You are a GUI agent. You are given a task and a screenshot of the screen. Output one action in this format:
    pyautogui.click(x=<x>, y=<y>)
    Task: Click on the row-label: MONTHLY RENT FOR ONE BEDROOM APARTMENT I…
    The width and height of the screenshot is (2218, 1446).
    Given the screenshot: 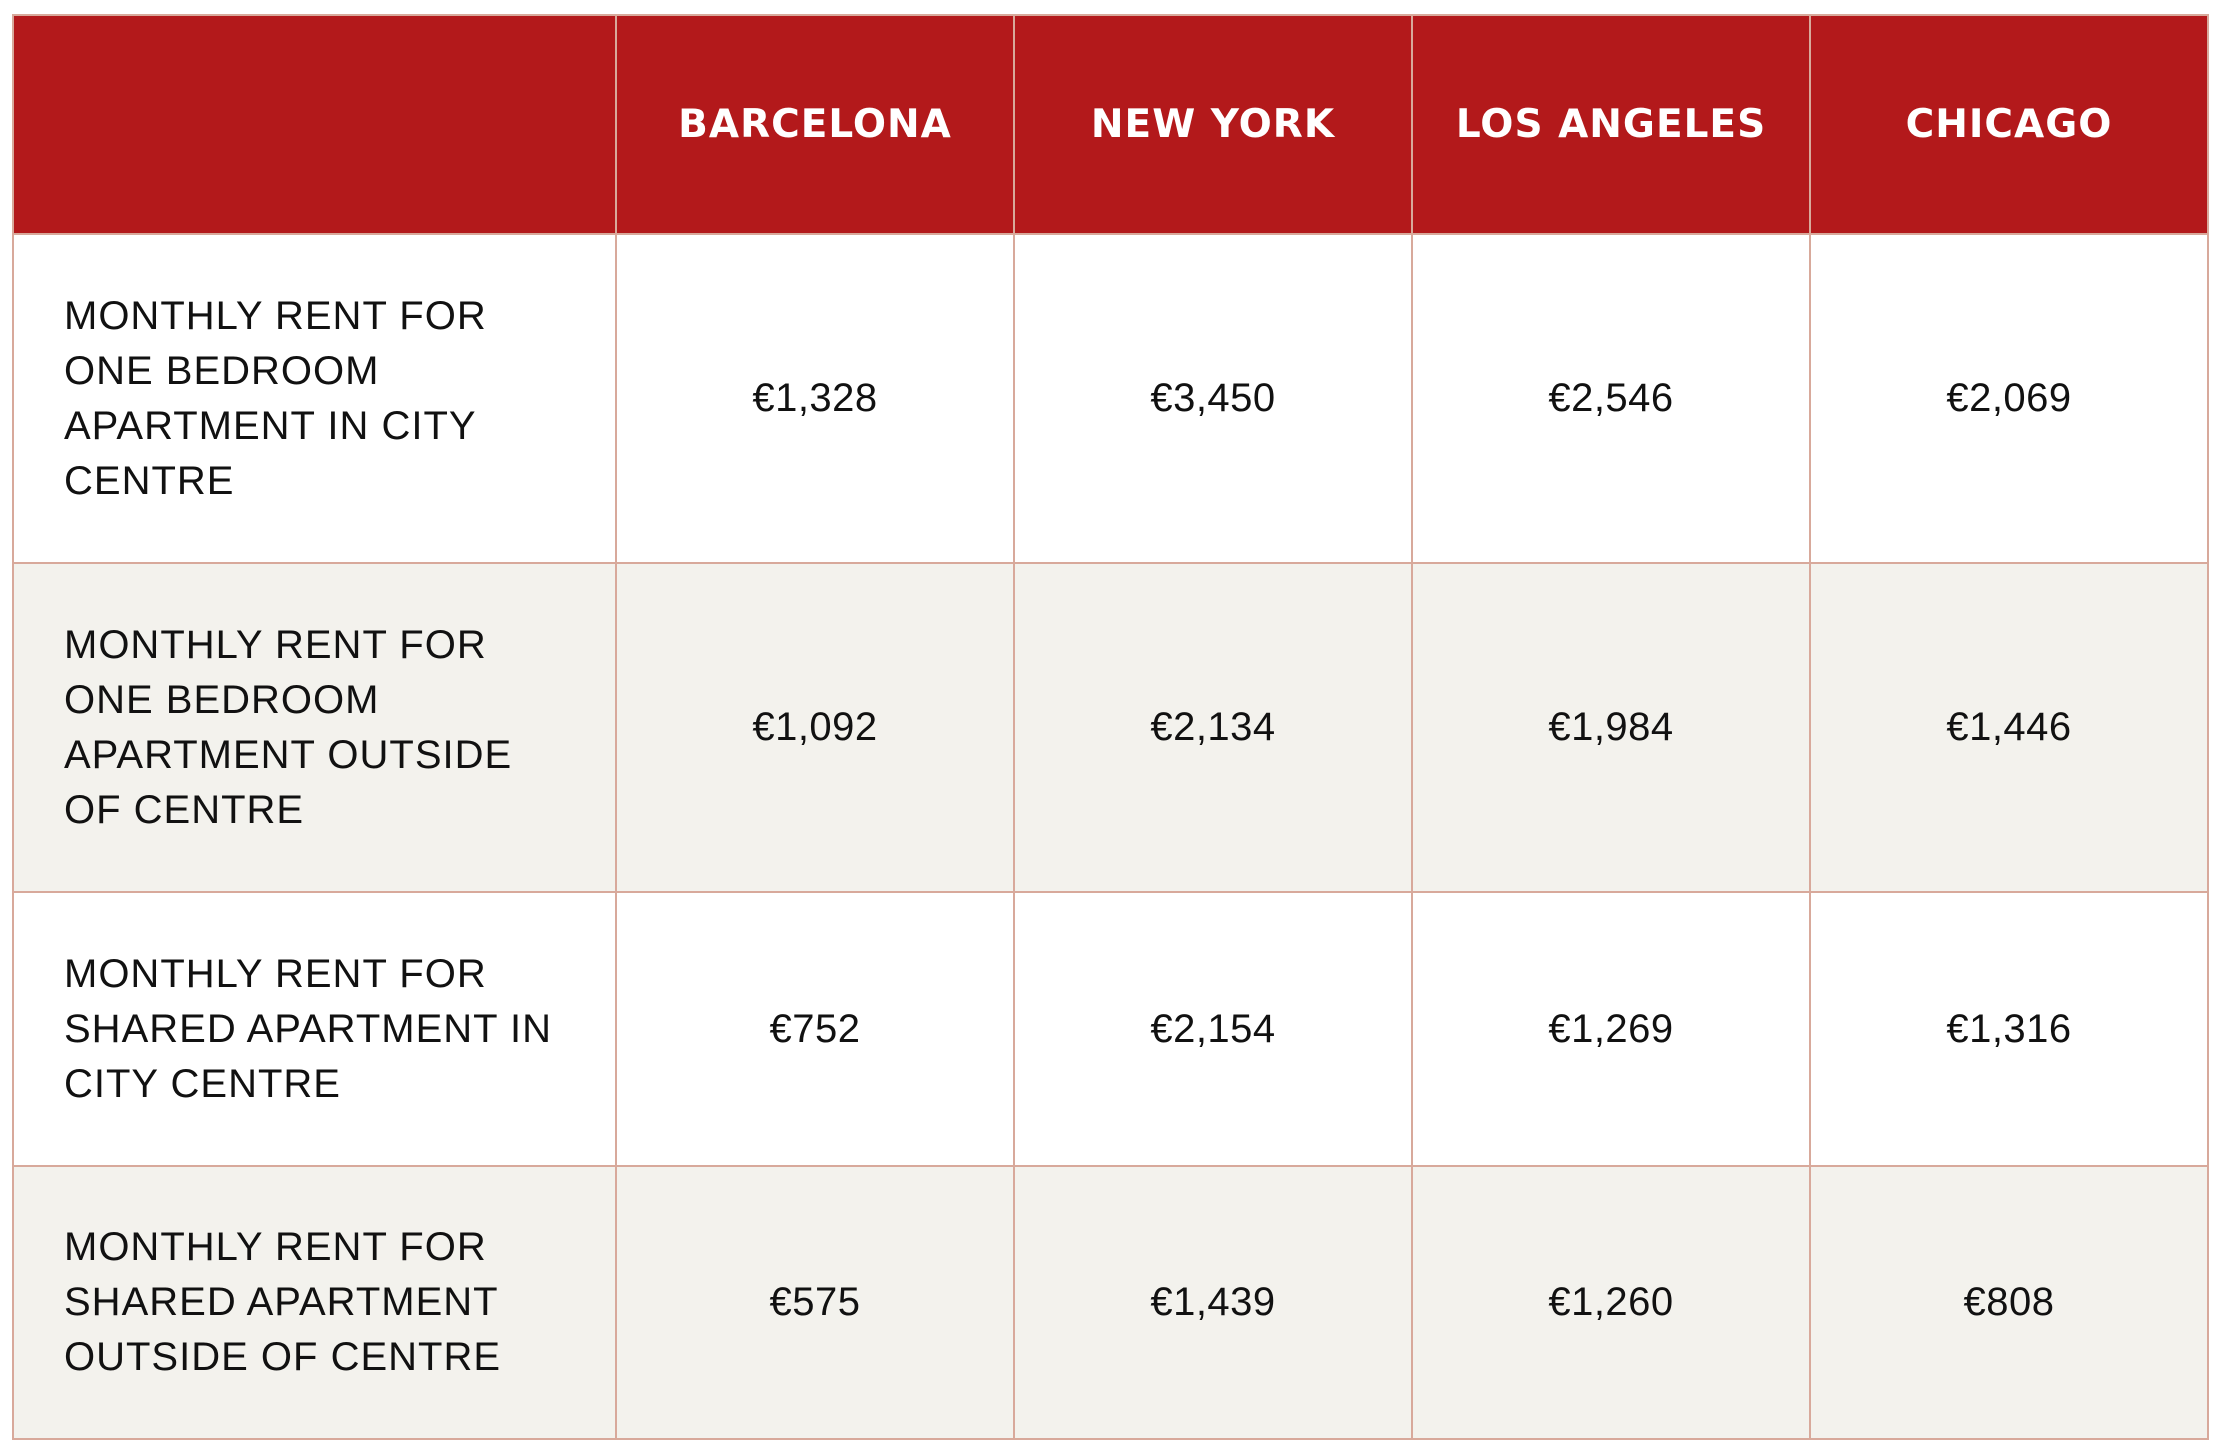 What is the action you would take?
    pyautogui.click(x=314, y=398)
    